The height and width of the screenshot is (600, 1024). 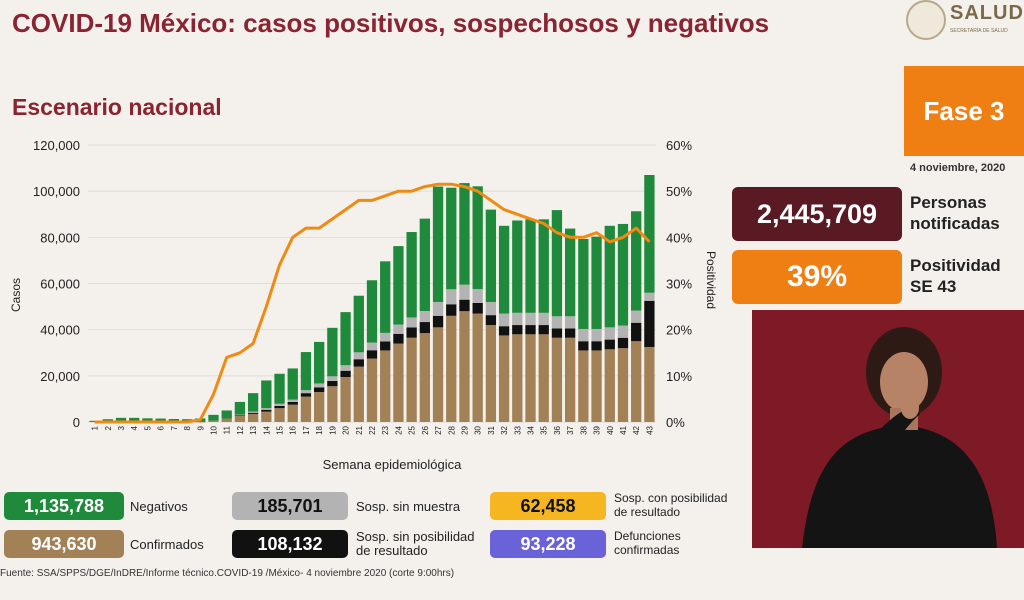 What do you see at coordinates (280, 429) in the screenshot?
I see `x-tick-label: 15` at bounding box center [280, 429].